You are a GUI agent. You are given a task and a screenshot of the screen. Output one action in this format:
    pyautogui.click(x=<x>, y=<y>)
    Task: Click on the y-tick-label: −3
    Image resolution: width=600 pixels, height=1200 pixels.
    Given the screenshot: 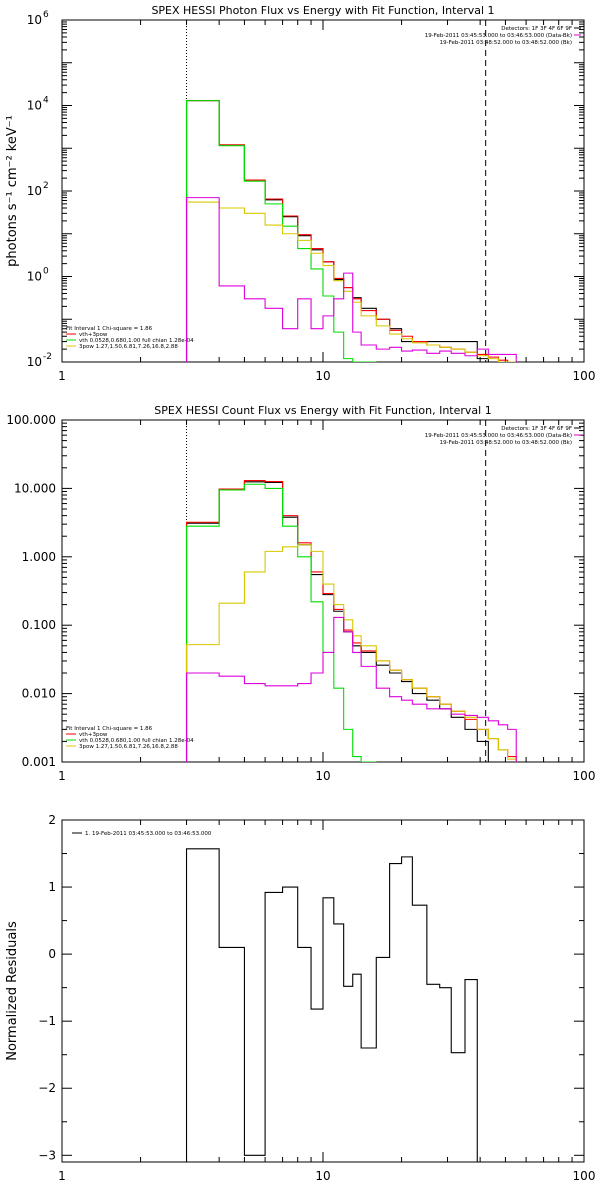 What is the action you would take?
    pyautogui.click(x=47, y=1155)
    